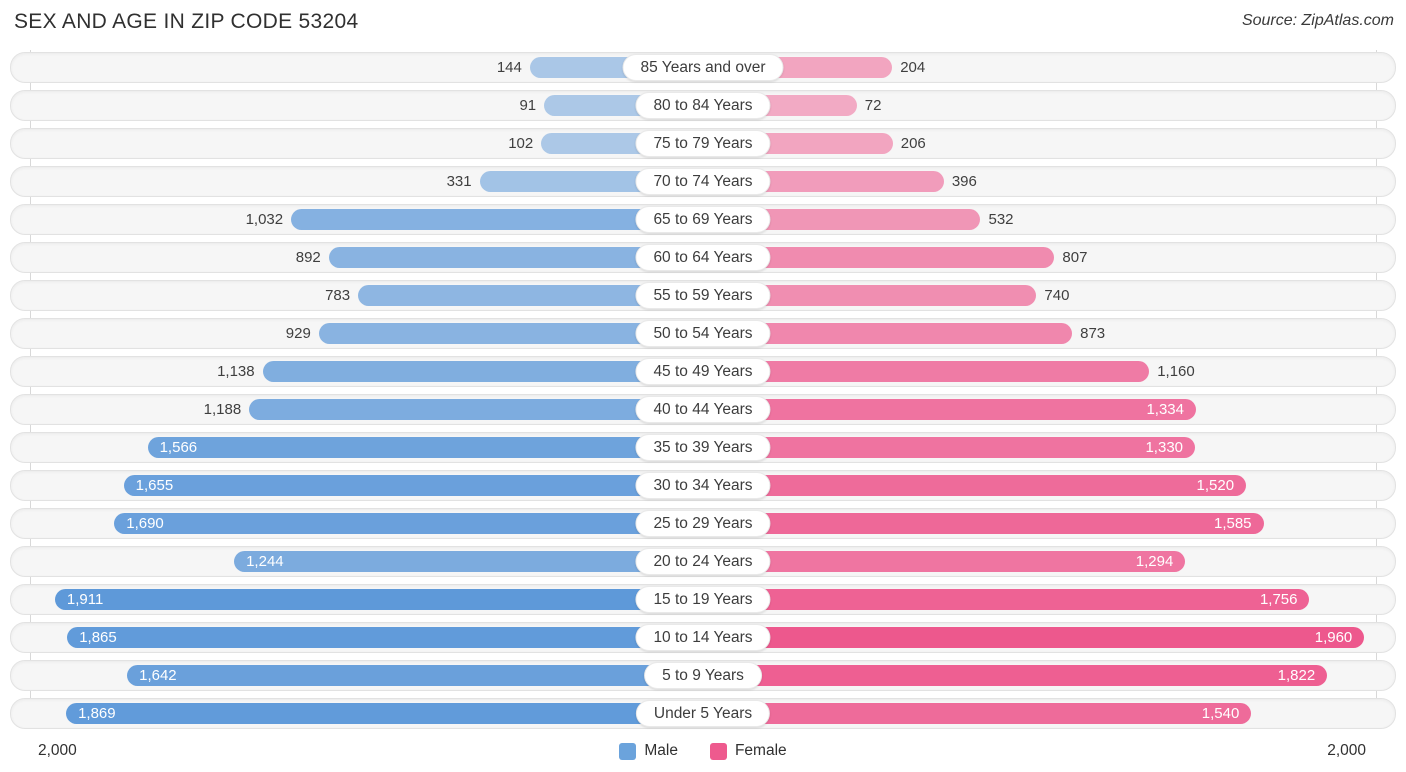  I want to click on chart-footer: 2,000 Male Female 2,000, so click(703, 754).